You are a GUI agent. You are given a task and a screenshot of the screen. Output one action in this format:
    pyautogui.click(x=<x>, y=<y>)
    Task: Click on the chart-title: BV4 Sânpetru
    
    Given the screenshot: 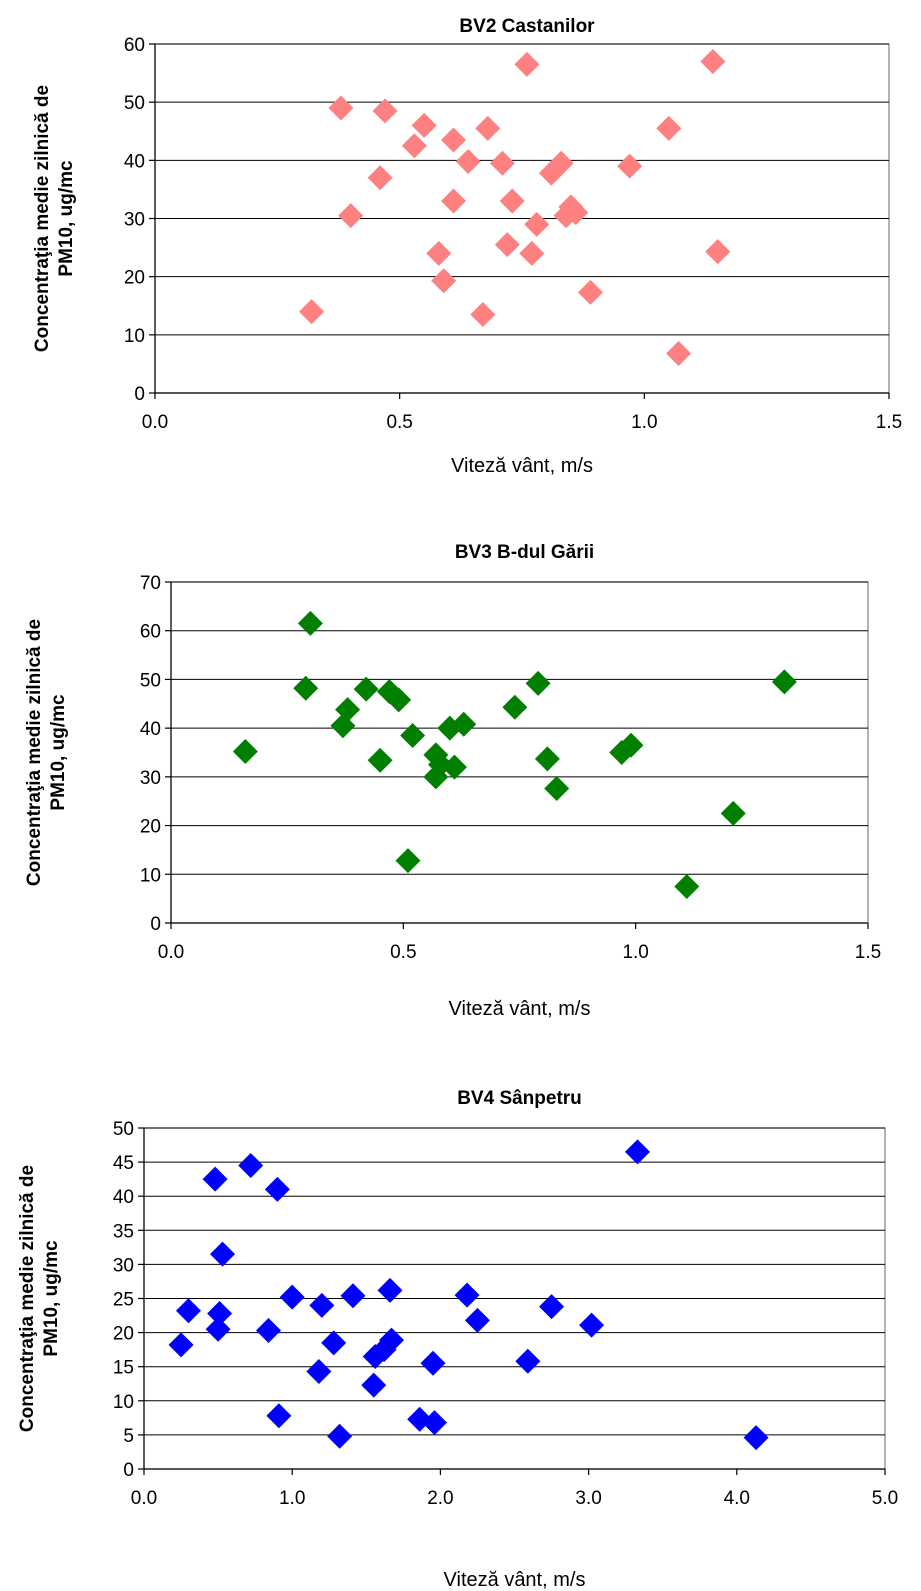 What is the action you would take?
    pyautogui.click(x=519, y=1098)
    